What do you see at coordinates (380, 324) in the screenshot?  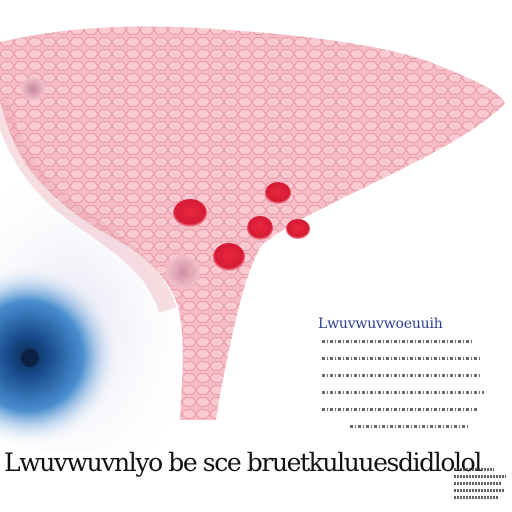 I see `inset-title: Lwuvwuvwoeuuih` at bounding box center [380, 324].